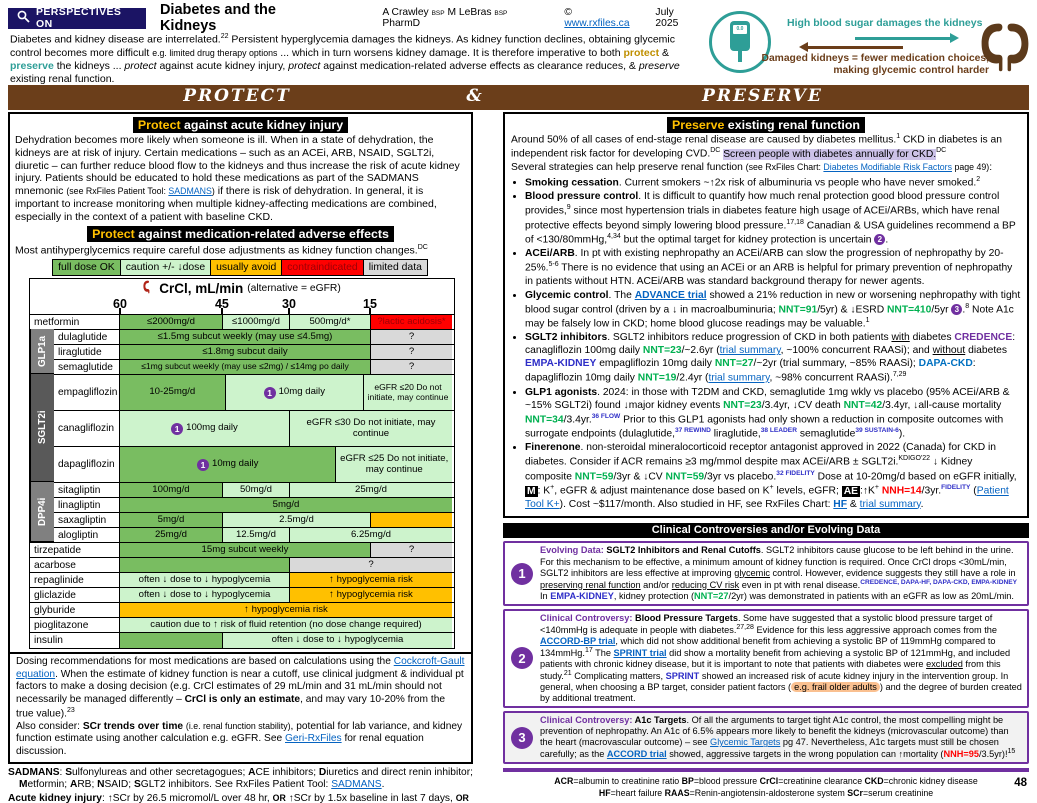 The image size is (1037, 803). Describe the element at coordinates (604, 793) in the screenshot. I see `text-segment: HF` at that location.